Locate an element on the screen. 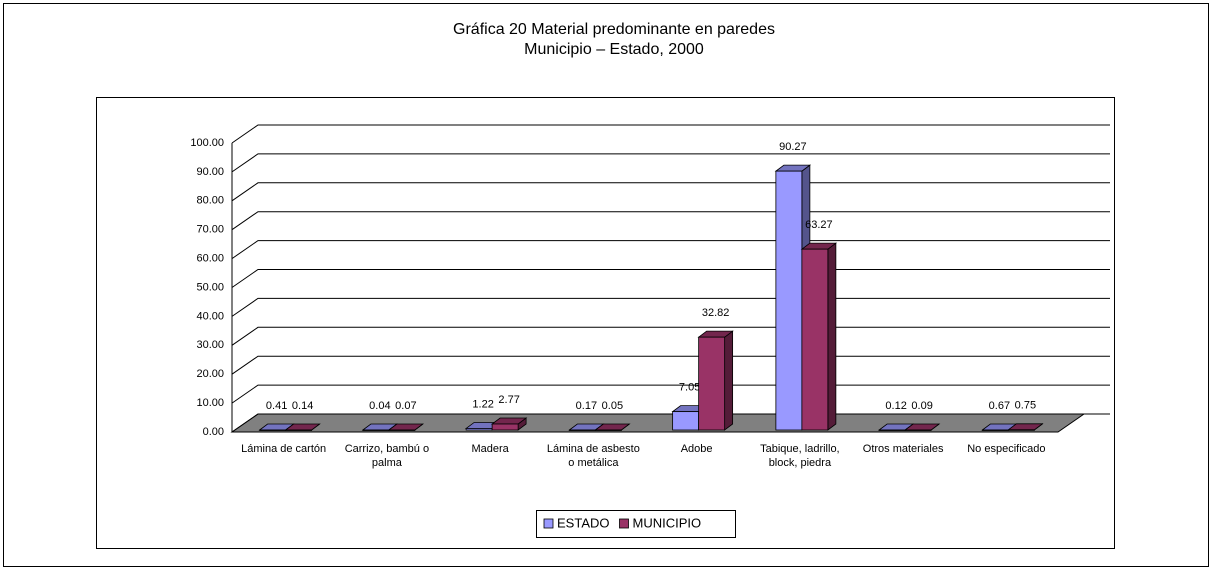  y-tick-label: 10.00 is located at coordinates (210, 403).